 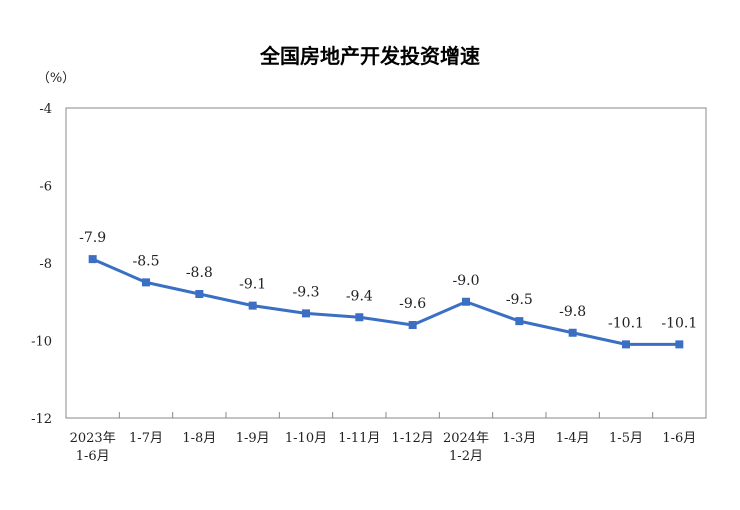 I want to click on y-tick-label: -8, so click(x=45, y=264).